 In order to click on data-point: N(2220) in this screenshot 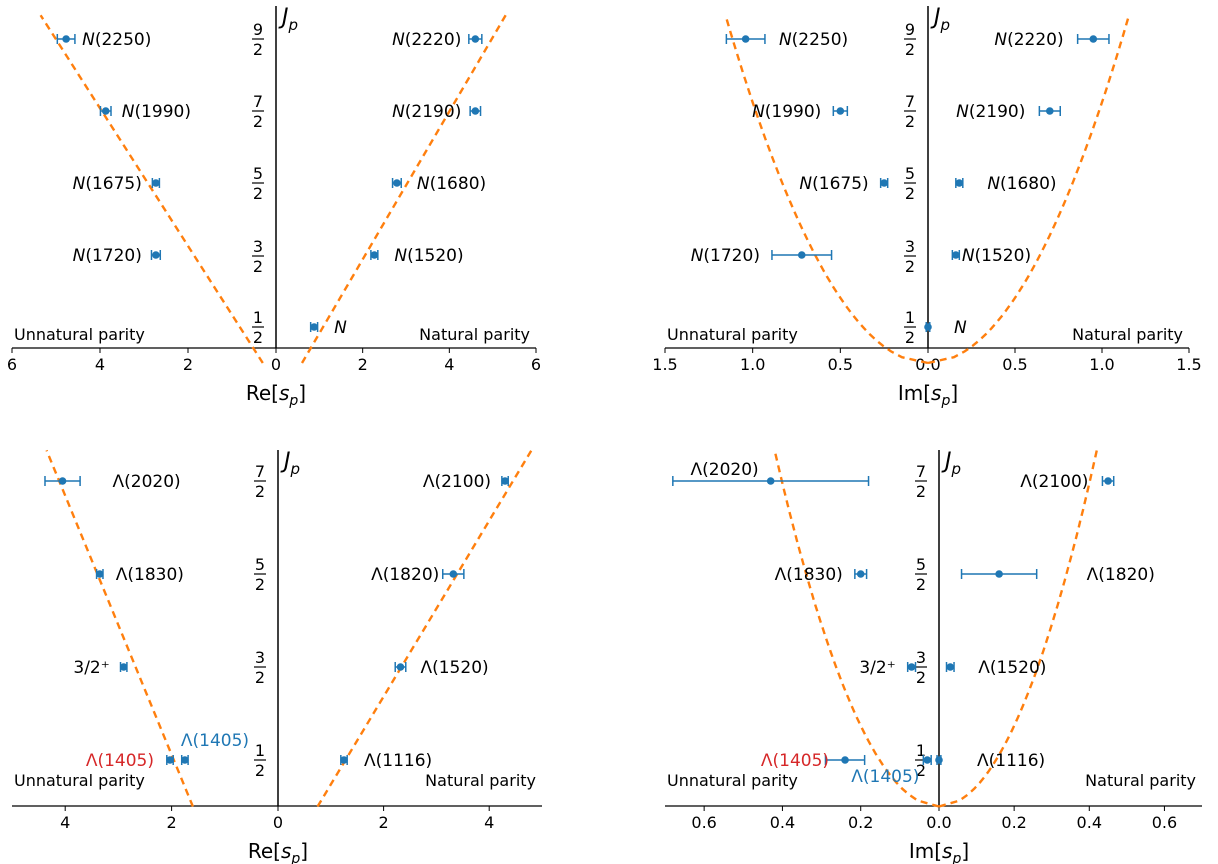, I will do `click(437, 40)`.